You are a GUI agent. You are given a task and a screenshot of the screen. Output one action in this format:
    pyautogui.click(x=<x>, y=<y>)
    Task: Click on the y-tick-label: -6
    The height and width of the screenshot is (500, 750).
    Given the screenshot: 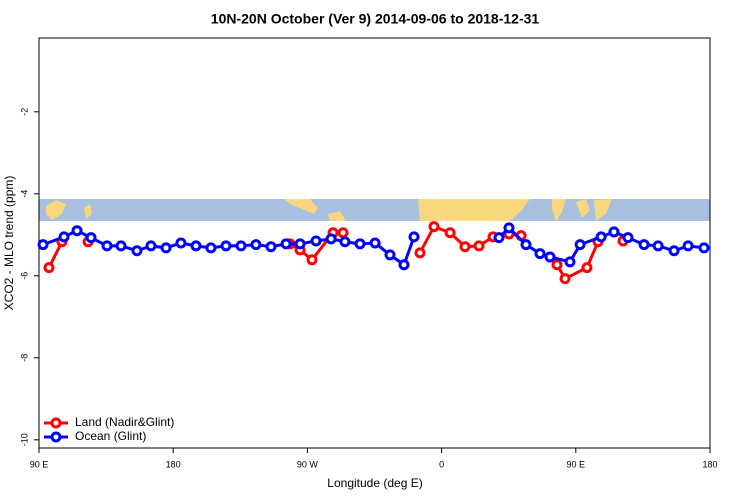 What is the action you would take?
    pyautogui.click(x=24, y=276)
    